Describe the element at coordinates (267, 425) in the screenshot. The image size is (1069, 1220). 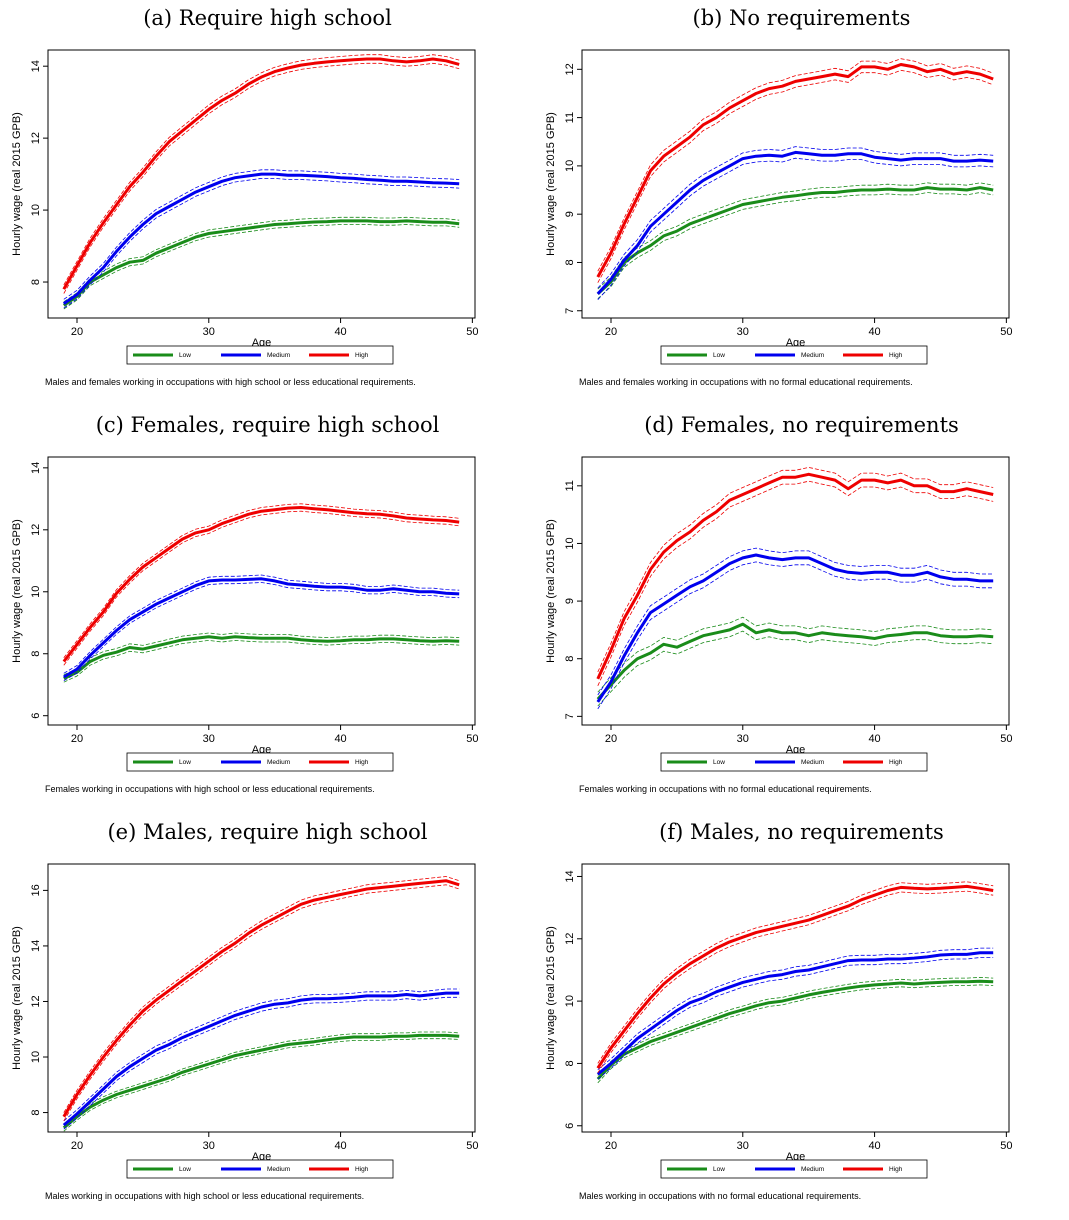
I see `panel-title: (c) Females, require high school` at that location.